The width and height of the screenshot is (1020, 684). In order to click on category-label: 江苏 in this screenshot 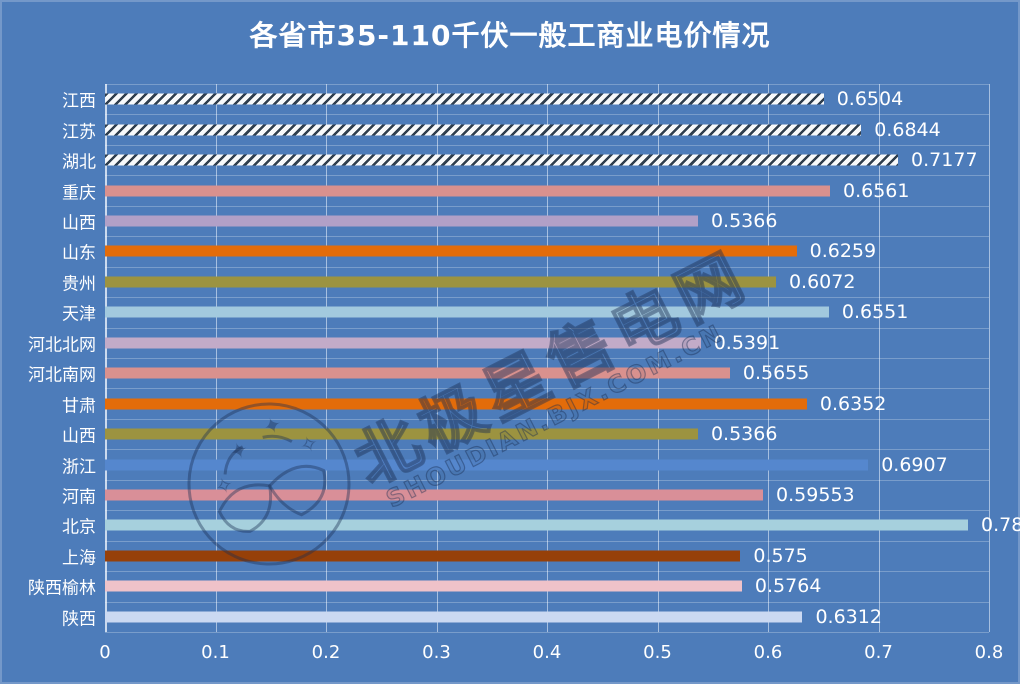, I will do `click(79, 132)`.